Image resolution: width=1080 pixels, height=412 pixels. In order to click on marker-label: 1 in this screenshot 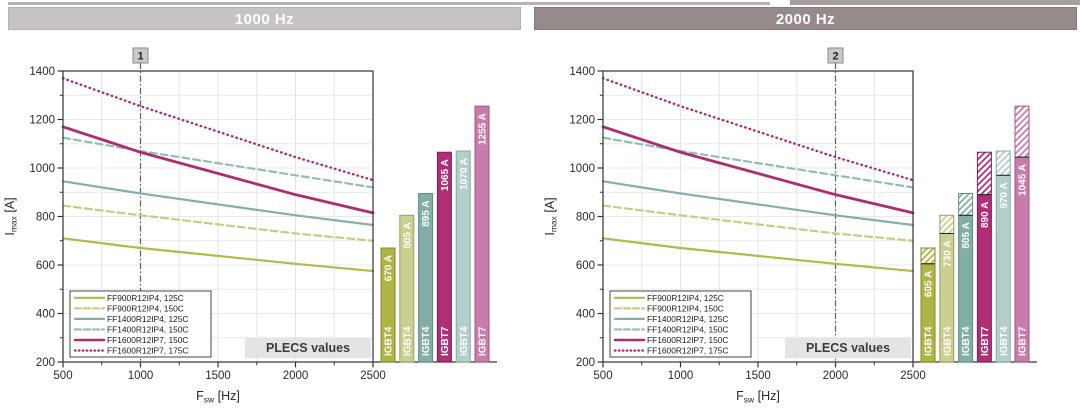, I will do `click(140, 57)`.